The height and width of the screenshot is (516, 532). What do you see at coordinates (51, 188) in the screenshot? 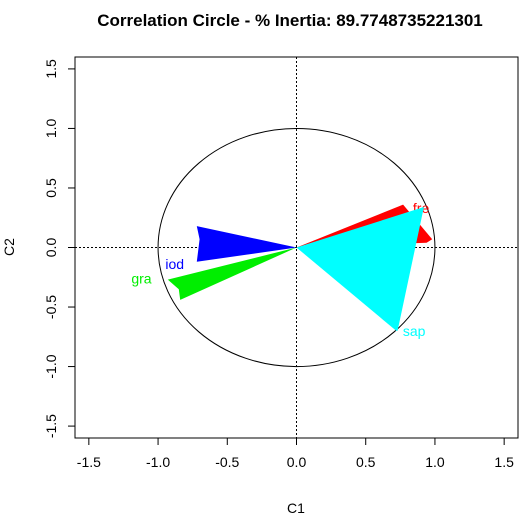
I see `y-tick-label: 0.5` at bounding box center [51, 188].